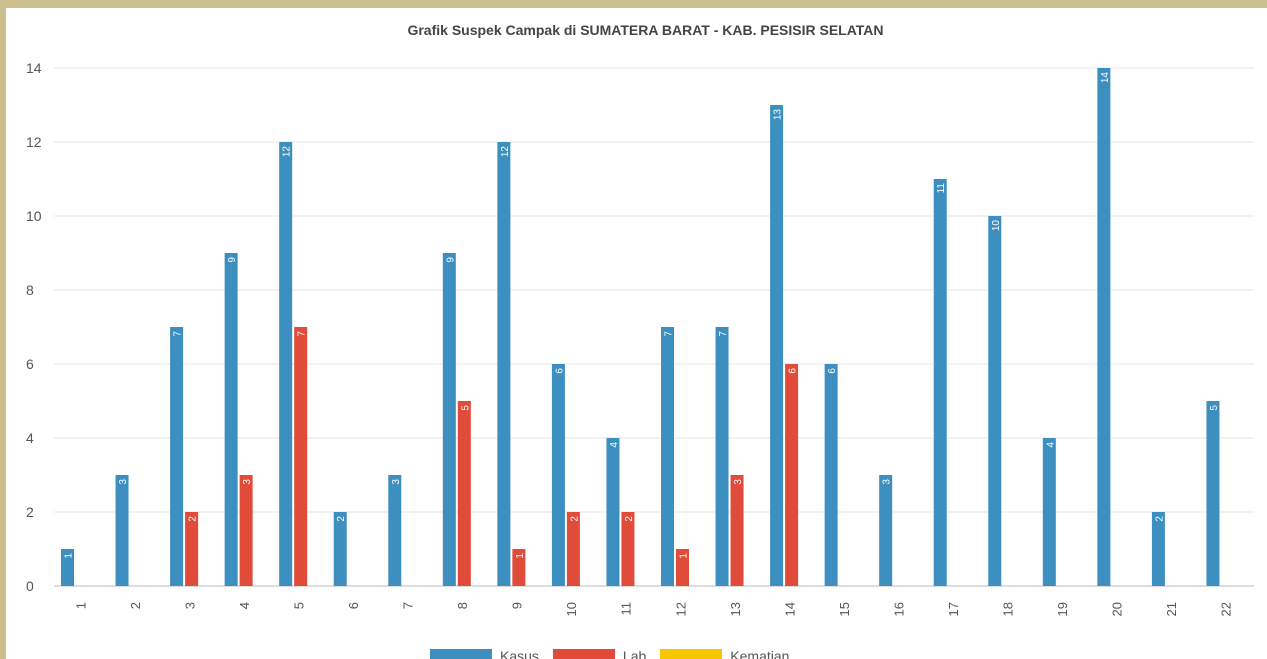 Image resolution: width=1267 pixels, height=659 pixels. What do you see at coordinates (1226, 609) in the screenshot?
I see `x-tick-label: 22` at bounding box center [1226, 609].